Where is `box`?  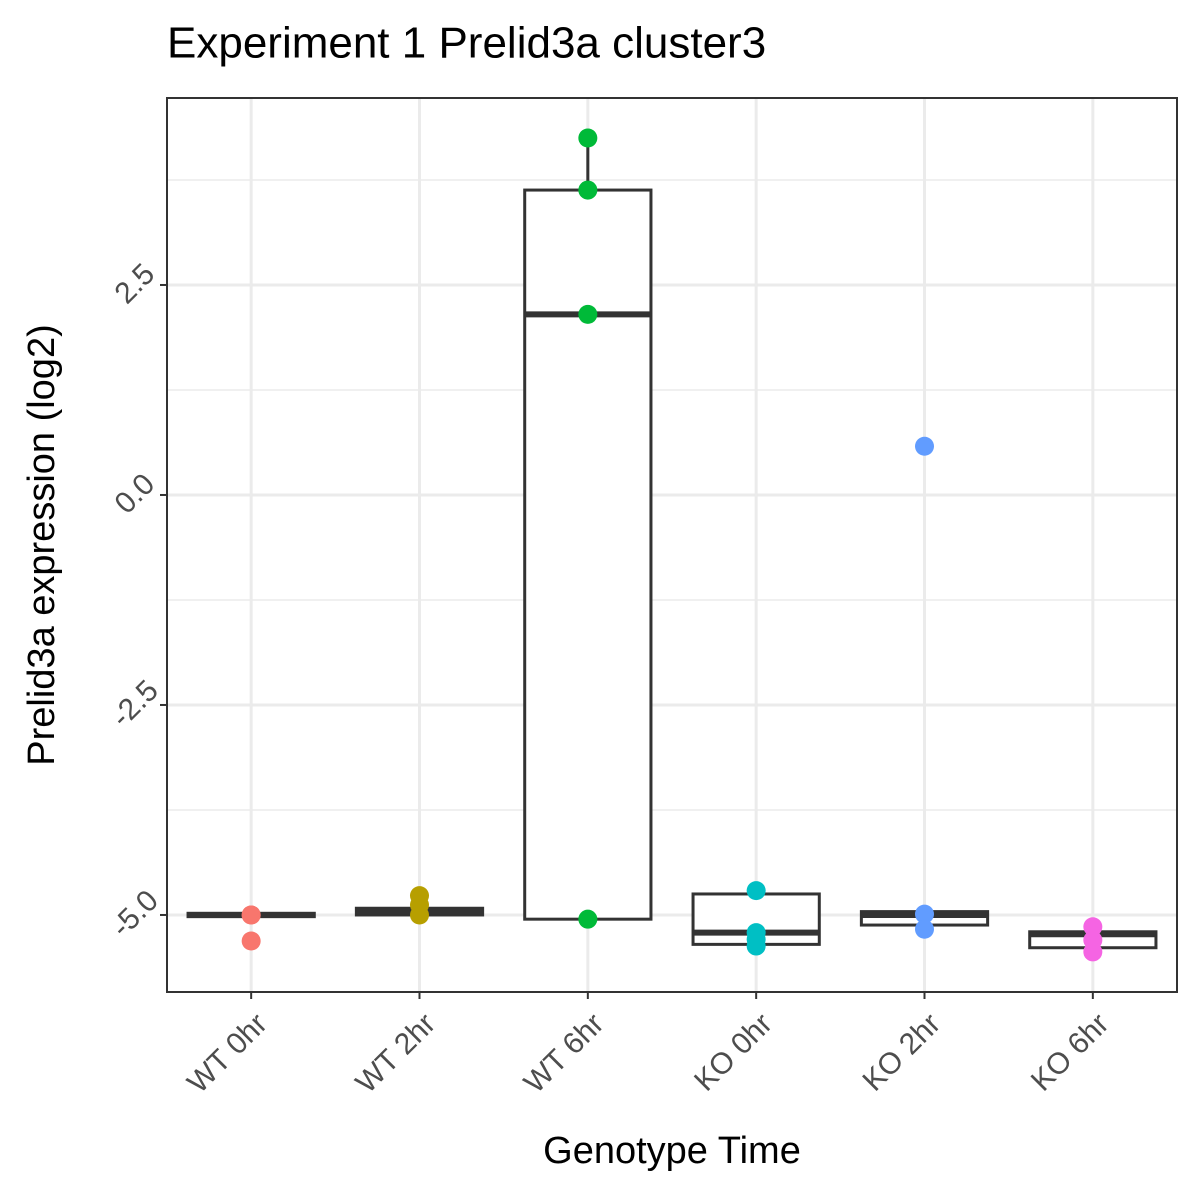 box is located at coordinates (588, 554).